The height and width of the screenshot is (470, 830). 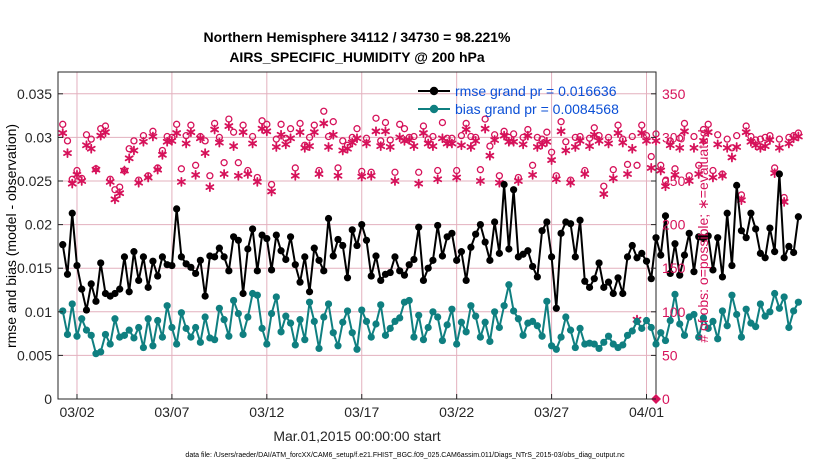 I want to click on y2-tick-label: 300, so click(x=674, y=137).